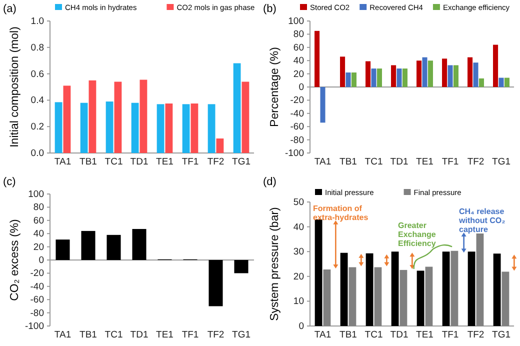 Image resolution: width=520 pixels, height=346 pixels. What do you see at coordinates (37, 127) in the screenshot?
I see `y-tick-label: 0.2` at bounding box center [37, 127].